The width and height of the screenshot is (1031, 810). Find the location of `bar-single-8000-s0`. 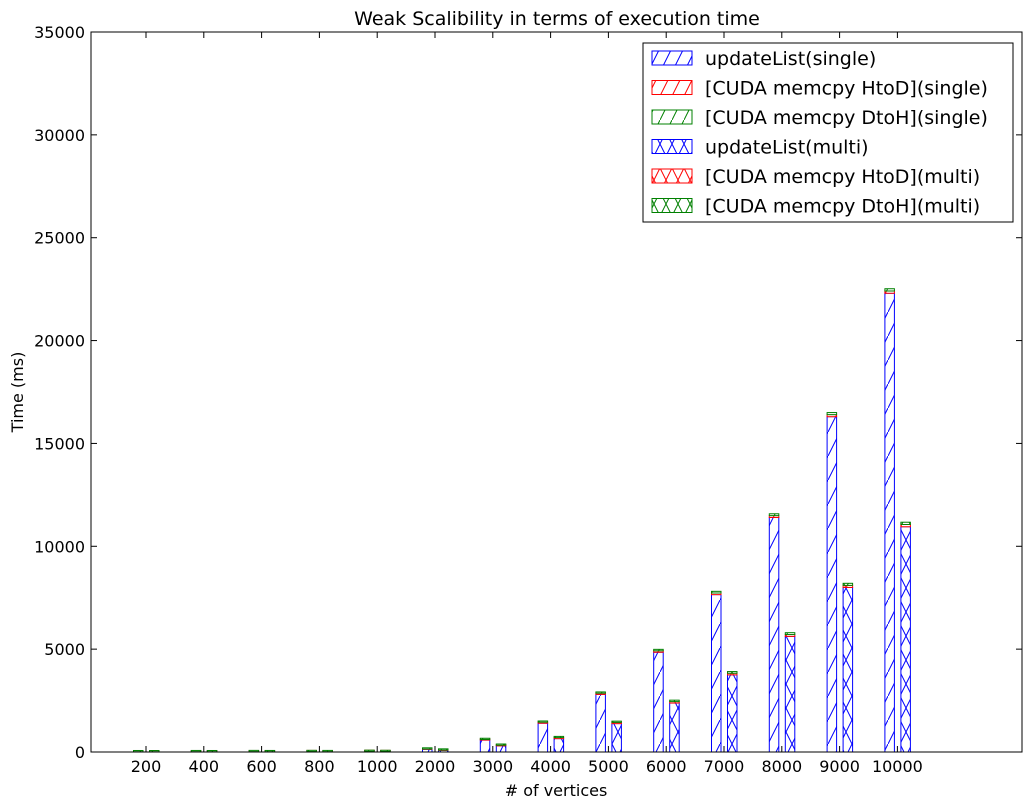

bar-single-8000-s0 is located at coordinates (774, 634).